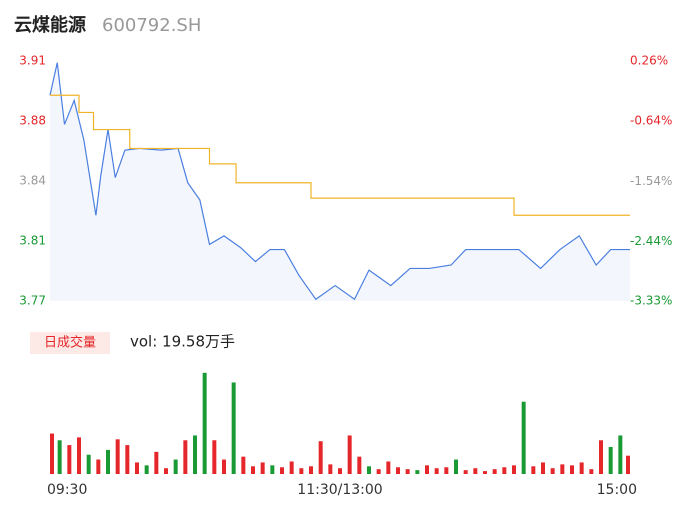 The width and height of the screenshot is (686, 528). I want to click on x-tick-label: 11:30/13:00, so click(339, 490).